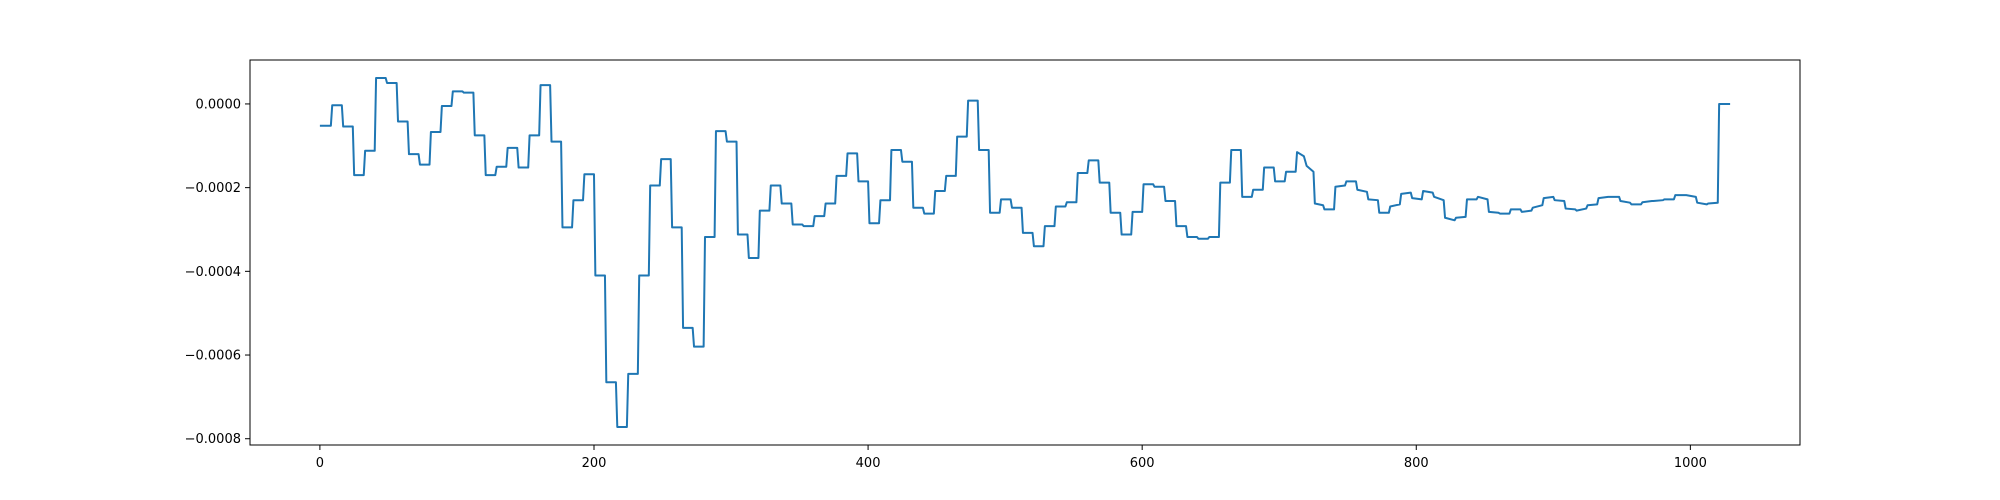  I want to click on y-axis: 0.0000 −0.0002 −0.0004 −0.0006 −0.0008, so click(217, 272).